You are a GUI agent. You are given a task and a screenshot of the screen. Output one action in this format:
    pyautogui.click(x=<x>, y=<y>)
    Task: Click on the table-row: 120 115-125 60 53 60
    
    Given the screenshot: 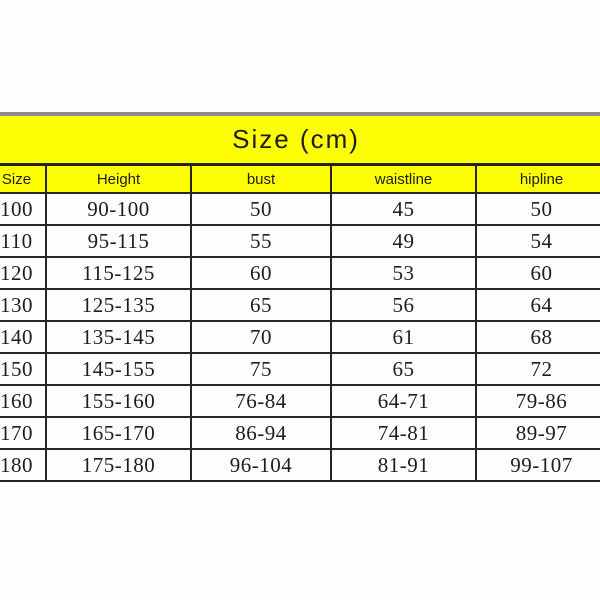 What is the action you would take?
    pyautogui.click(x=300, y=273)
    